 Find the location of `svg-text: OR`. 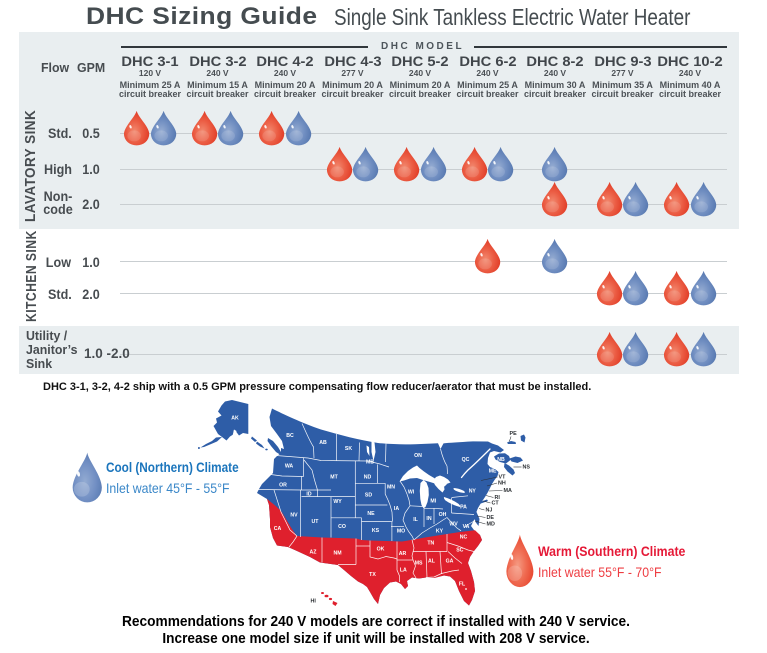

svg-text: OR is located at coordinates (283, 486).